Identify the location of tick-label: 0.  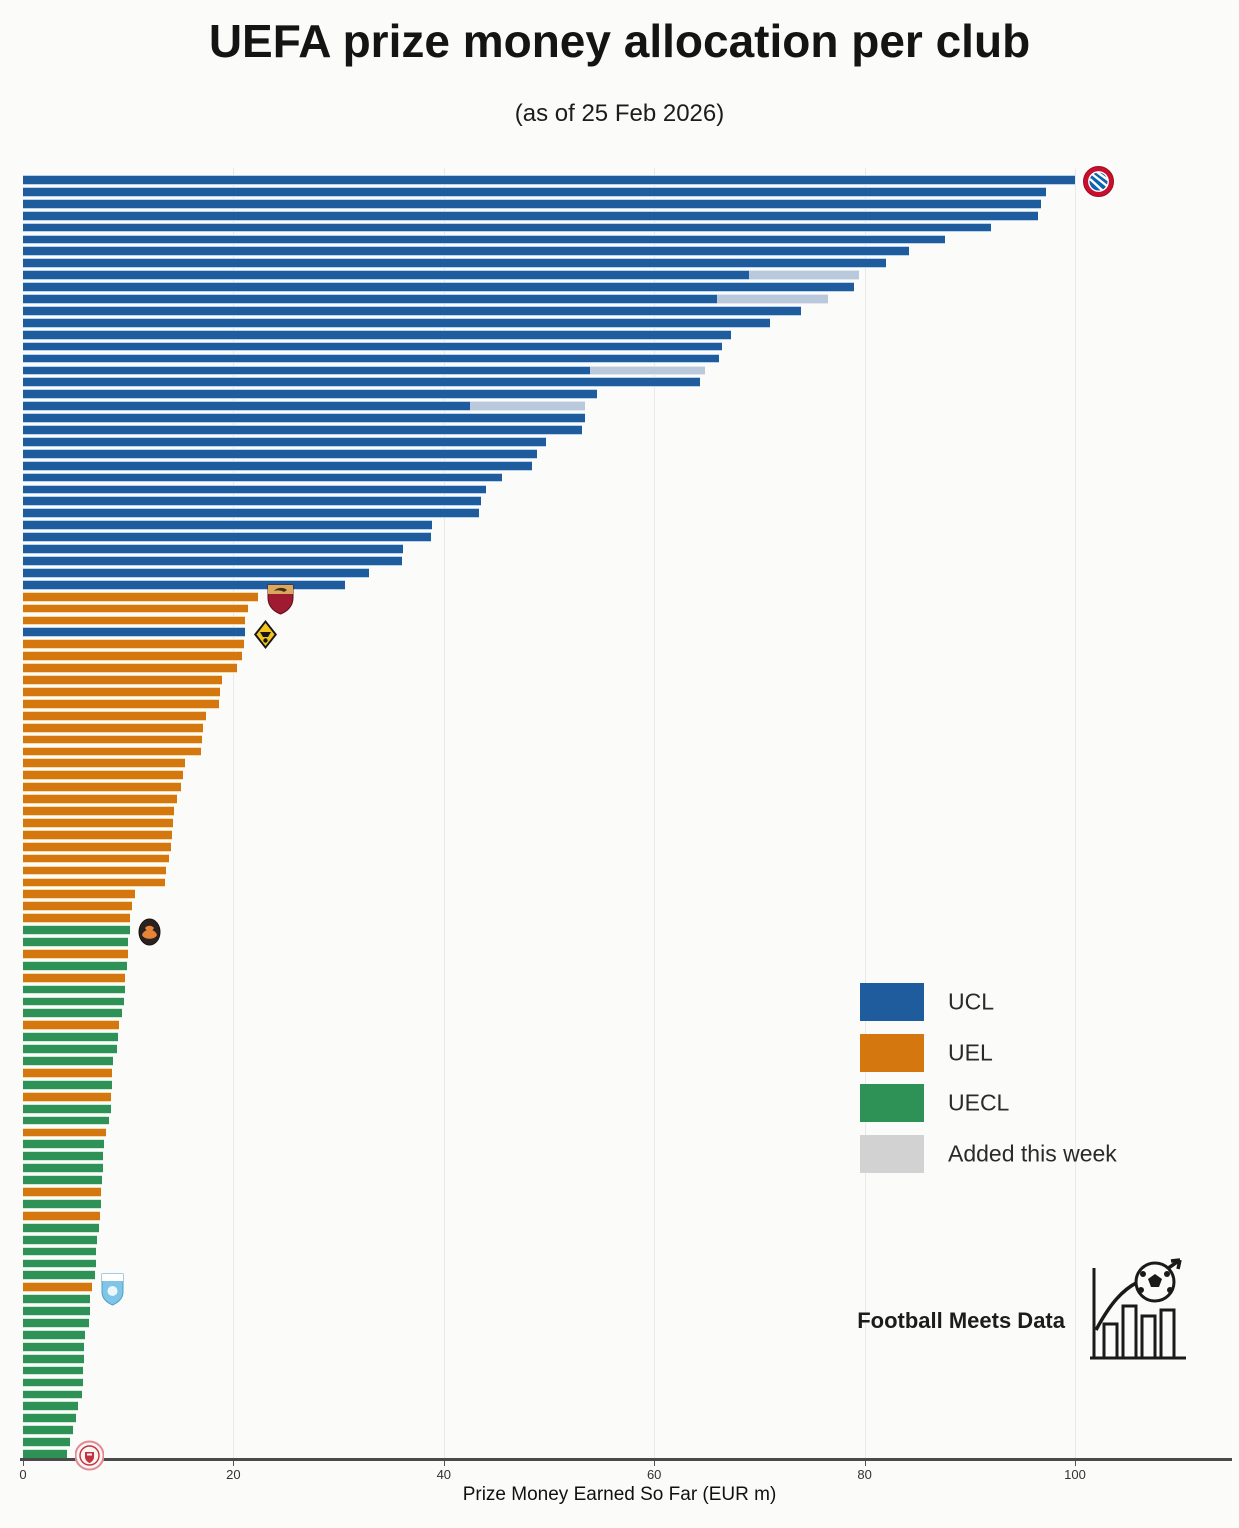
(23, 1474).